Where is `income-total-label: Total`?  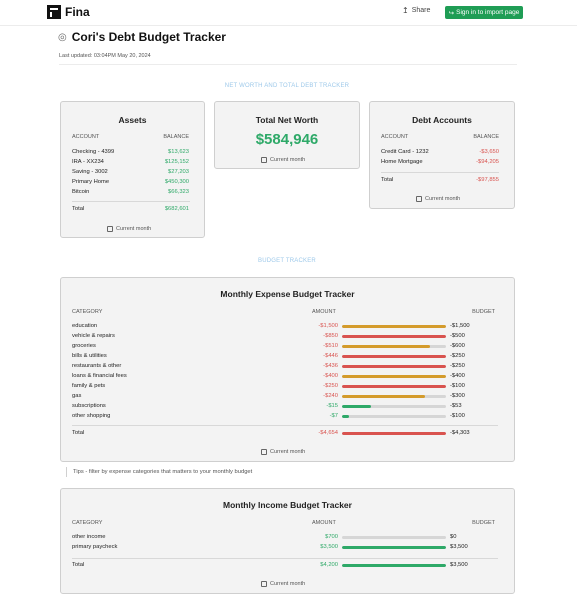
income-total-label: Total is located at coordinates (78, 565).